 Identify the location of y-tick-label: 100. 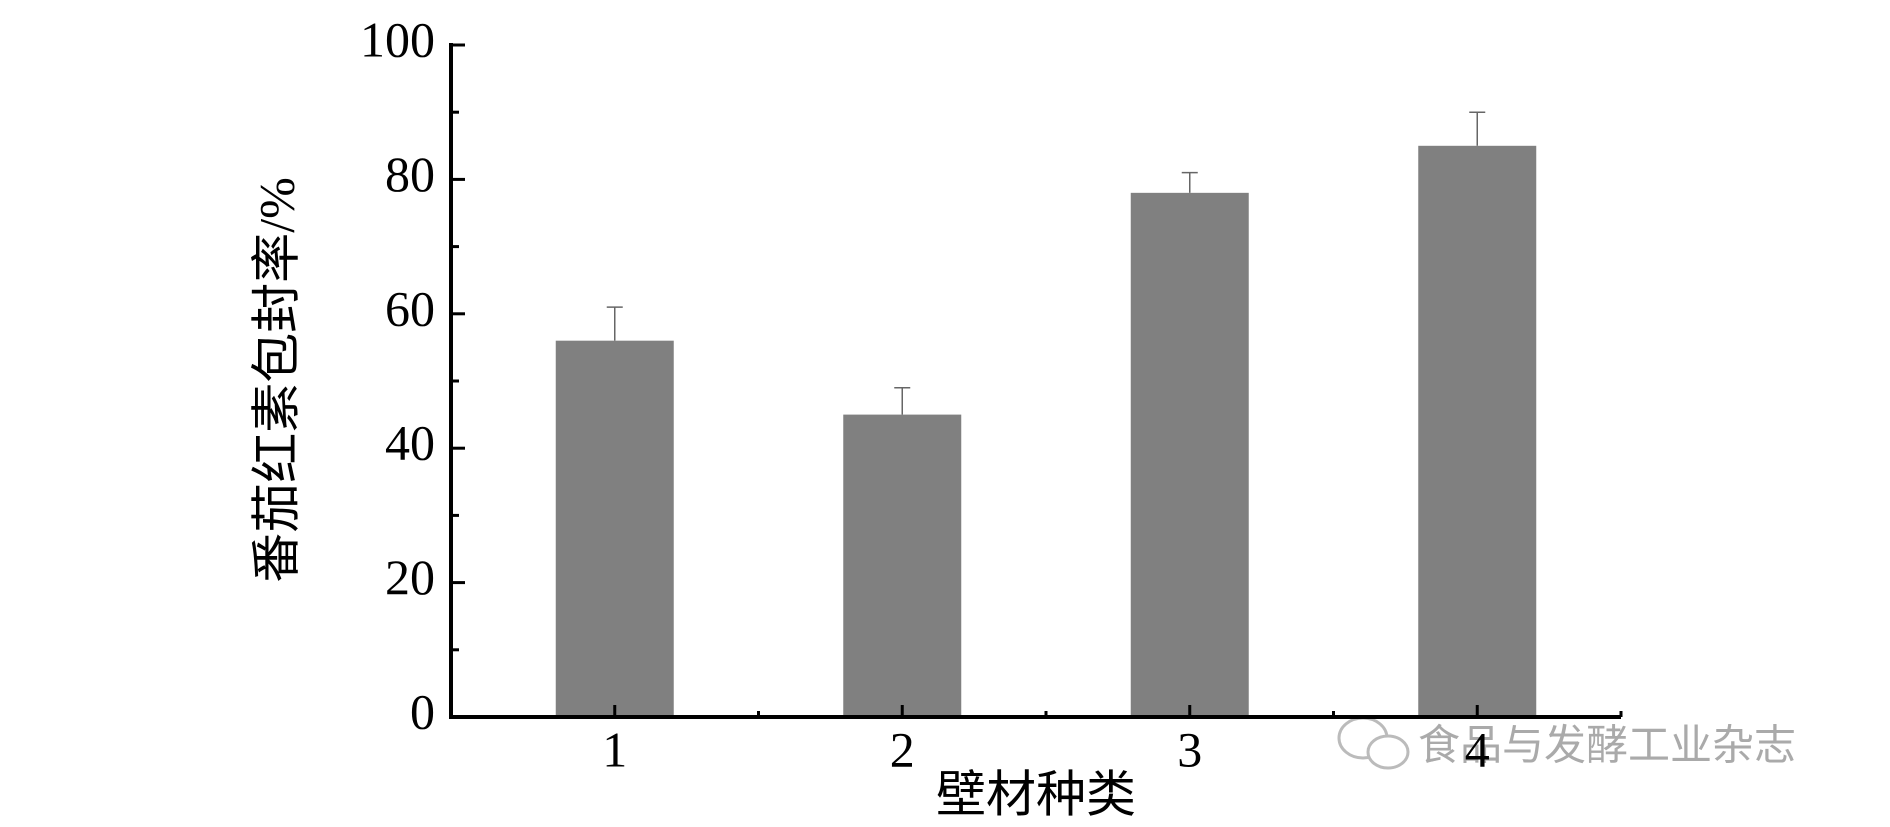
(397, 39).